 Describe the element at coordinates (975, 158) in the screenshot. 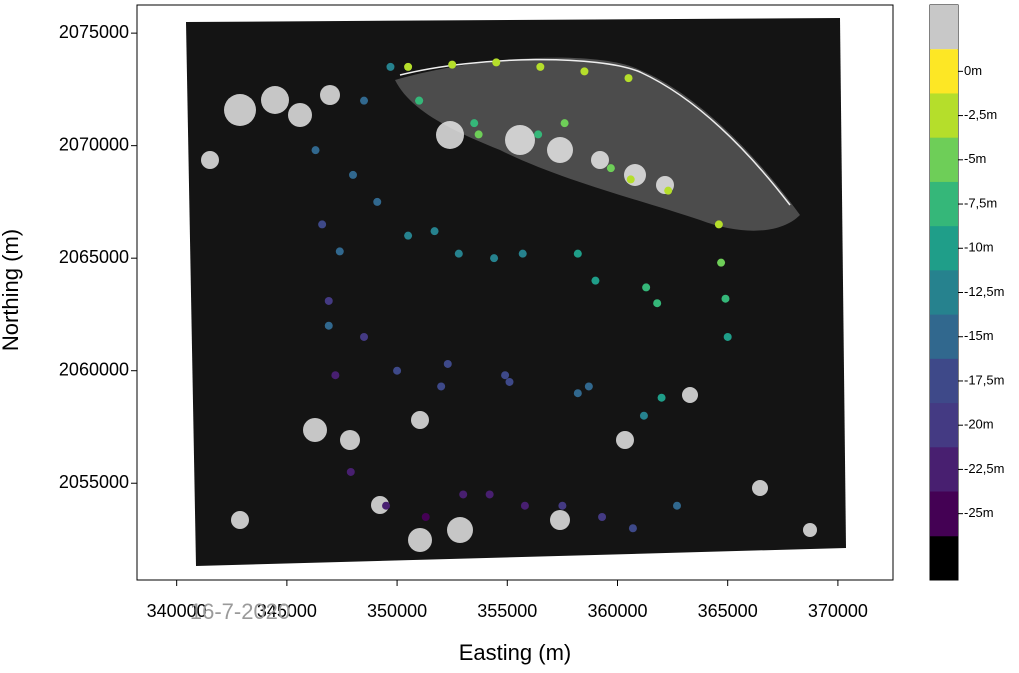

I see `colorbar-tick-label: -5m` at that location.